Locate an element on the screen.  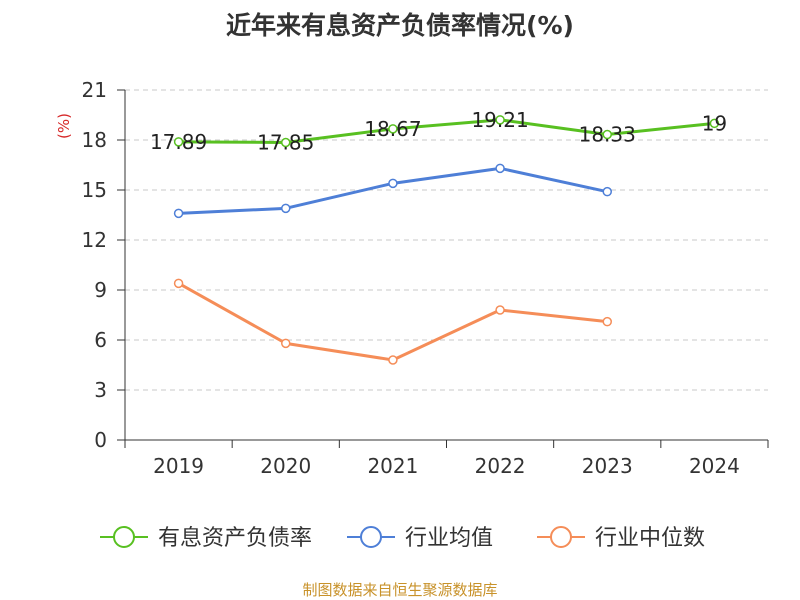
y-tick-label: 21 is located at coordinates (94, 90).